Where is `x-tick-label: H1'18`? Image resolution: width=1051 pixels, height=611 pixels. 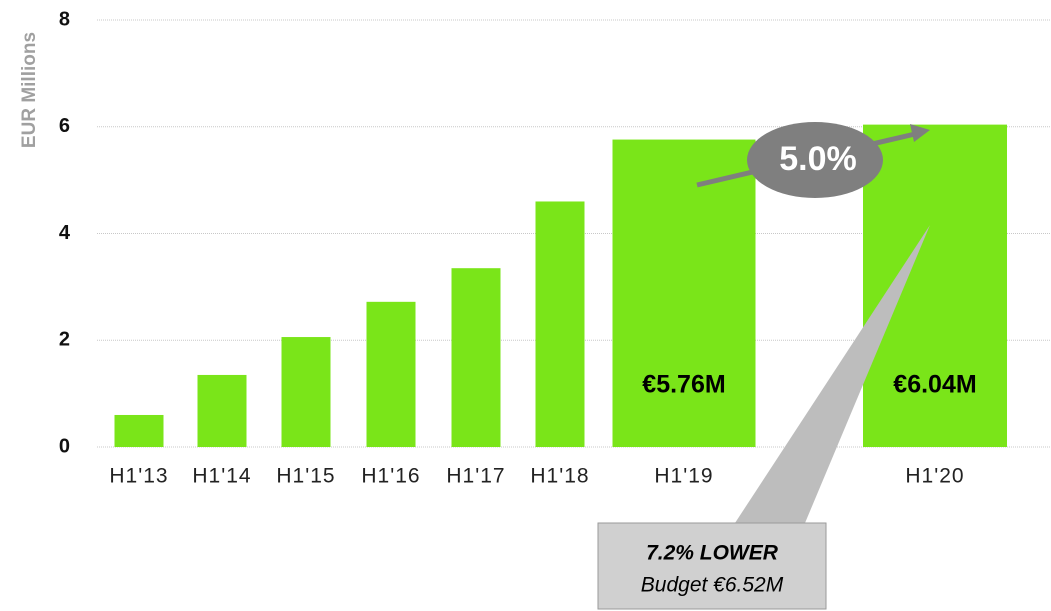
x-tick-label: H1'18 is located at coordinates (559, 476).